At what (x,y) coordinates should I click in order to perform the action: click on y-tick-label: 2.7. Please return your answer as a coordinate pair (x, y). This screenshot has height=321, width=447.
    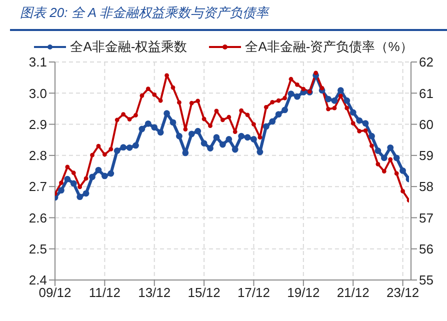
    Looking at the image, I should click on (37, 186).